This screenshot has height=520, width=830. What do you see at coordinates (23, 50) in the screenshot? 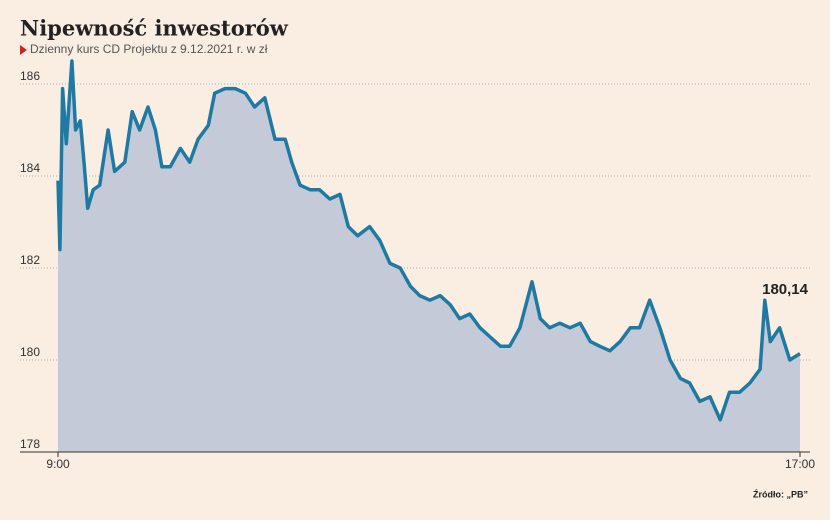
I see `subtitle-marker` at bounding box center [23, 50].